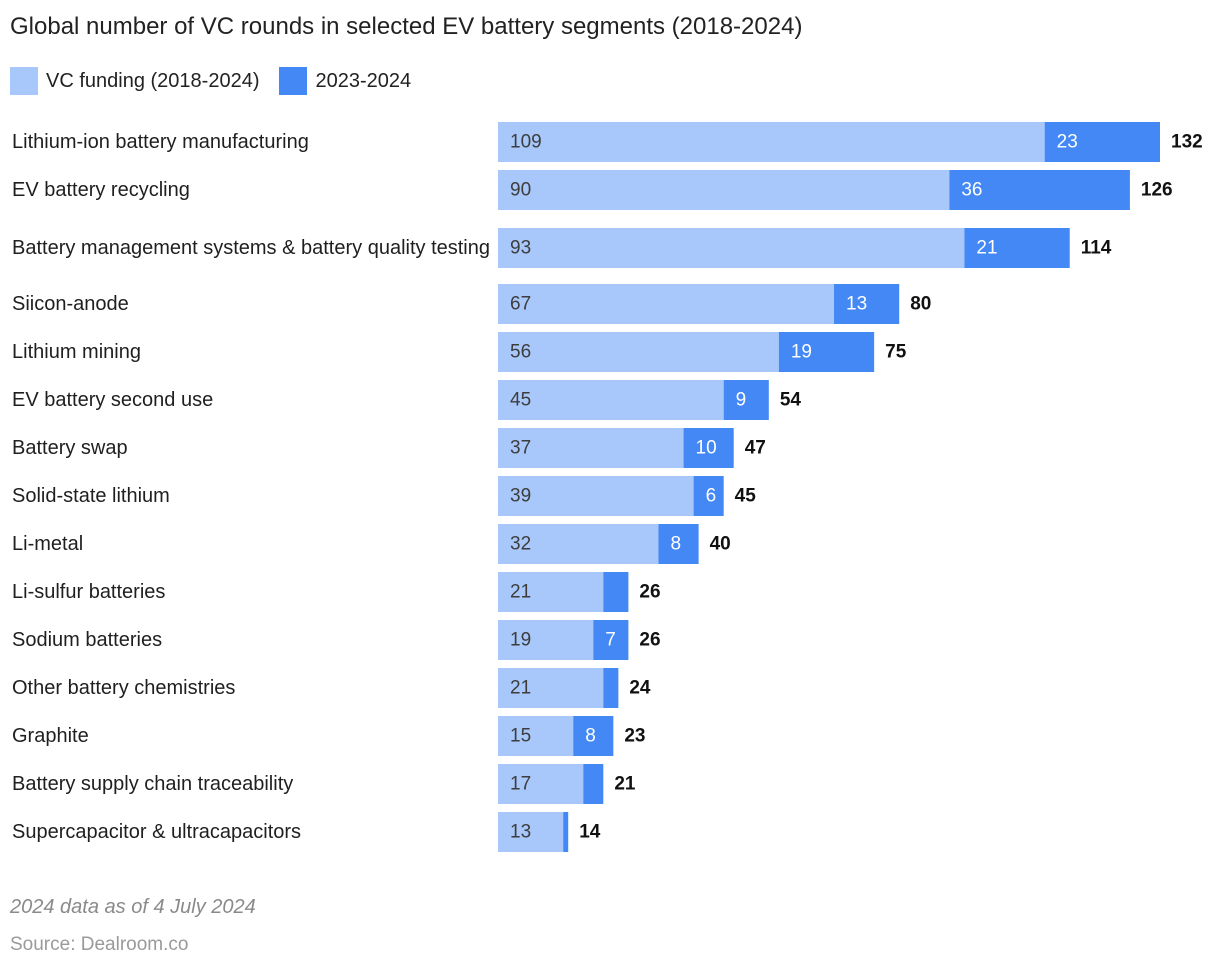 The image size is (1220, 972). What do you see at coordinates (520, 448) in the screenshot?
I see `bar-value-label-vc-funding-battery-swap: 37` at bounding box center [520, 448].